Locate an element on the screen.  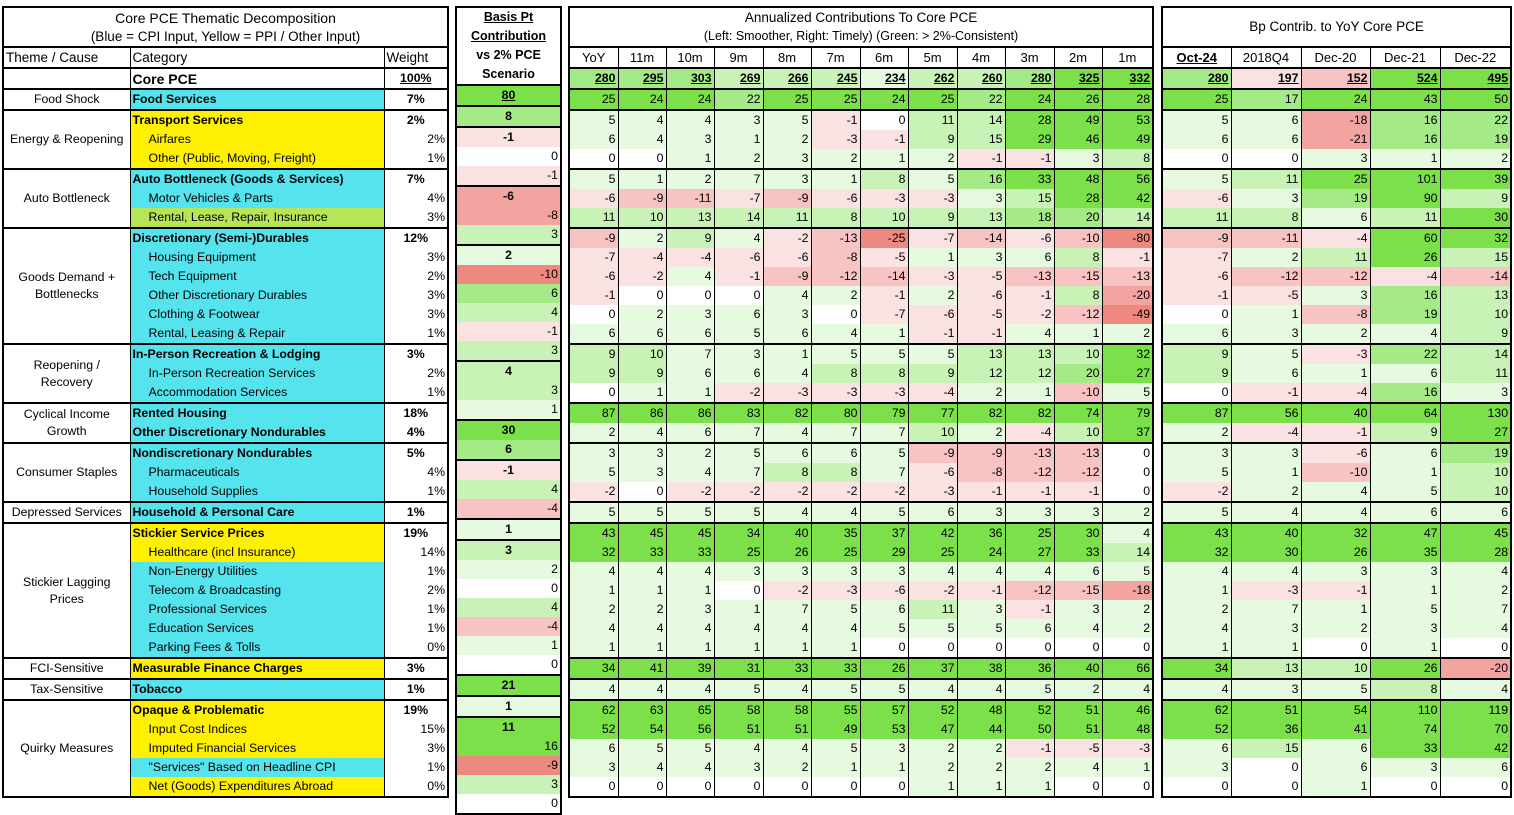
yoy-value: -4 is located at coordinates (1266, 433).